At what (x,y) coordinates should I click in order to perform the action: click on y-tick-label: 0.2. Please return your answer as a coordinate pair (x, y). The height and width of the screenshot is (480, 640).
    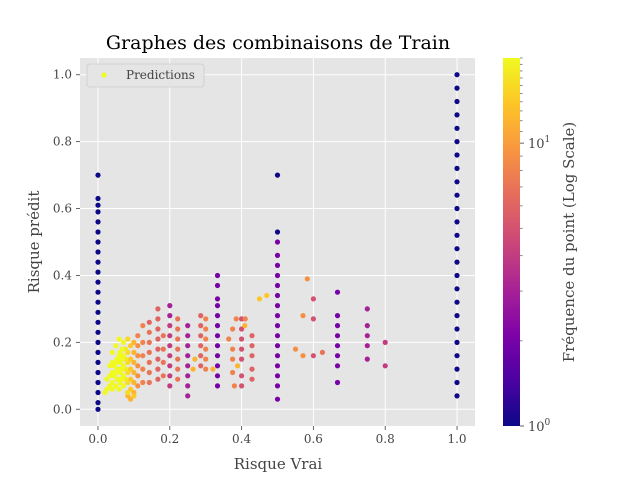
    Looking at the image, I should click on (62, 342).